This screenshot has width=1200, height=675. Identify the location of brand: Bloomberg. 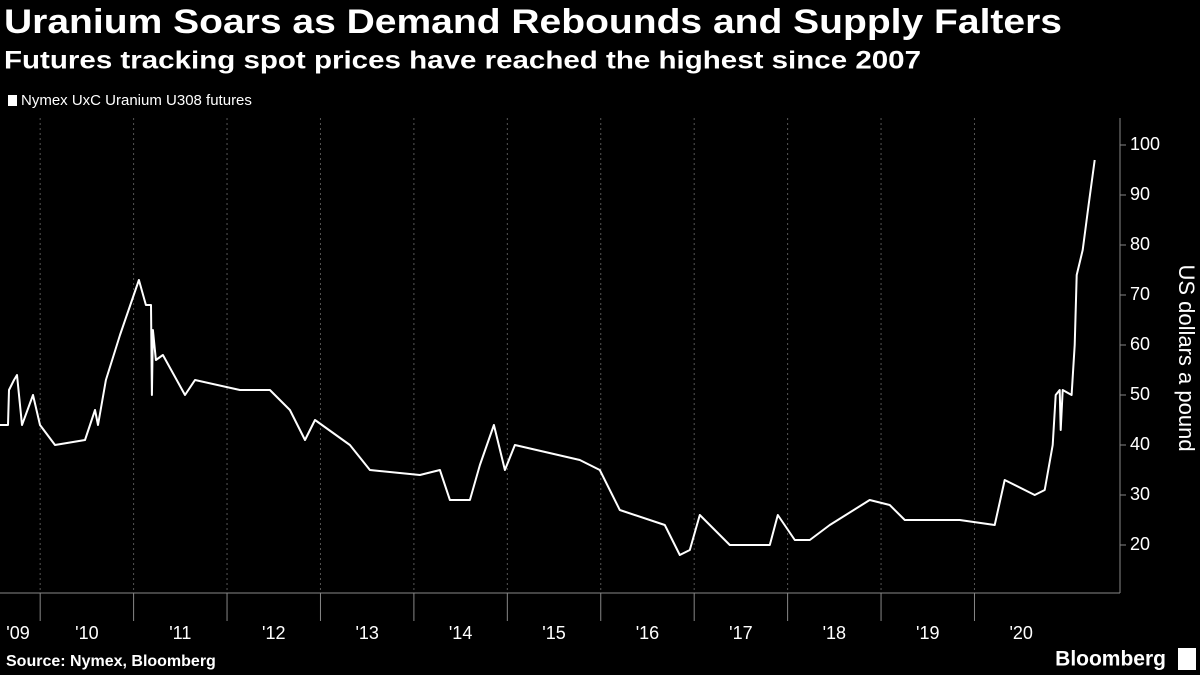
(1110, 659).